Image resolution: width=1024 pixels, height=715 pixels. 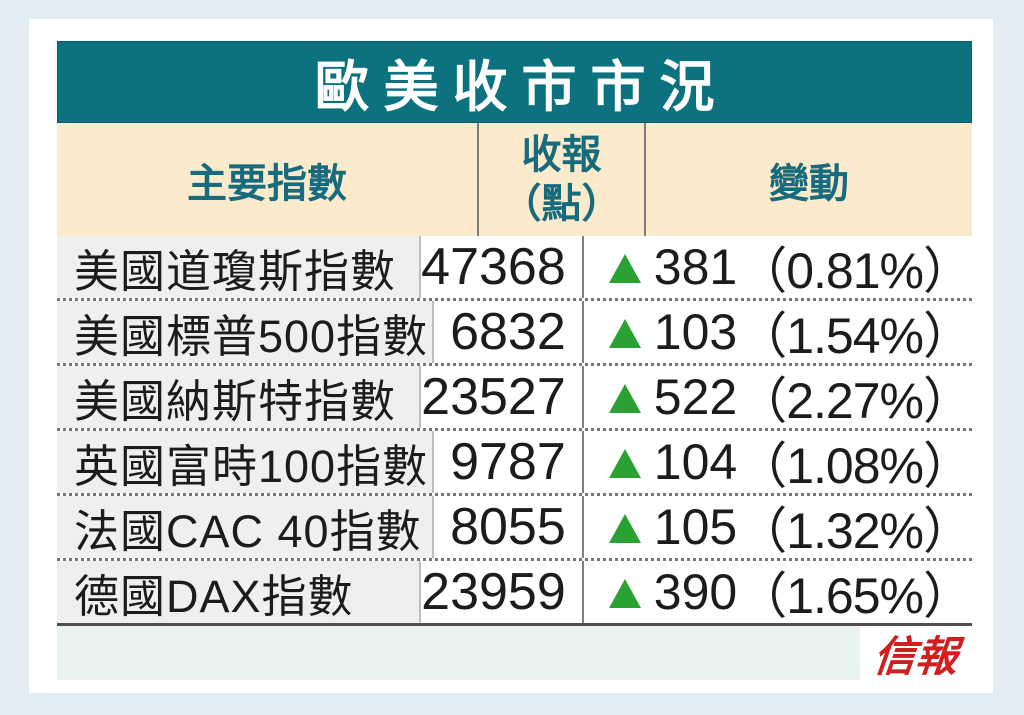 I want to click on change-value: 105, so click(x=695, y=527).